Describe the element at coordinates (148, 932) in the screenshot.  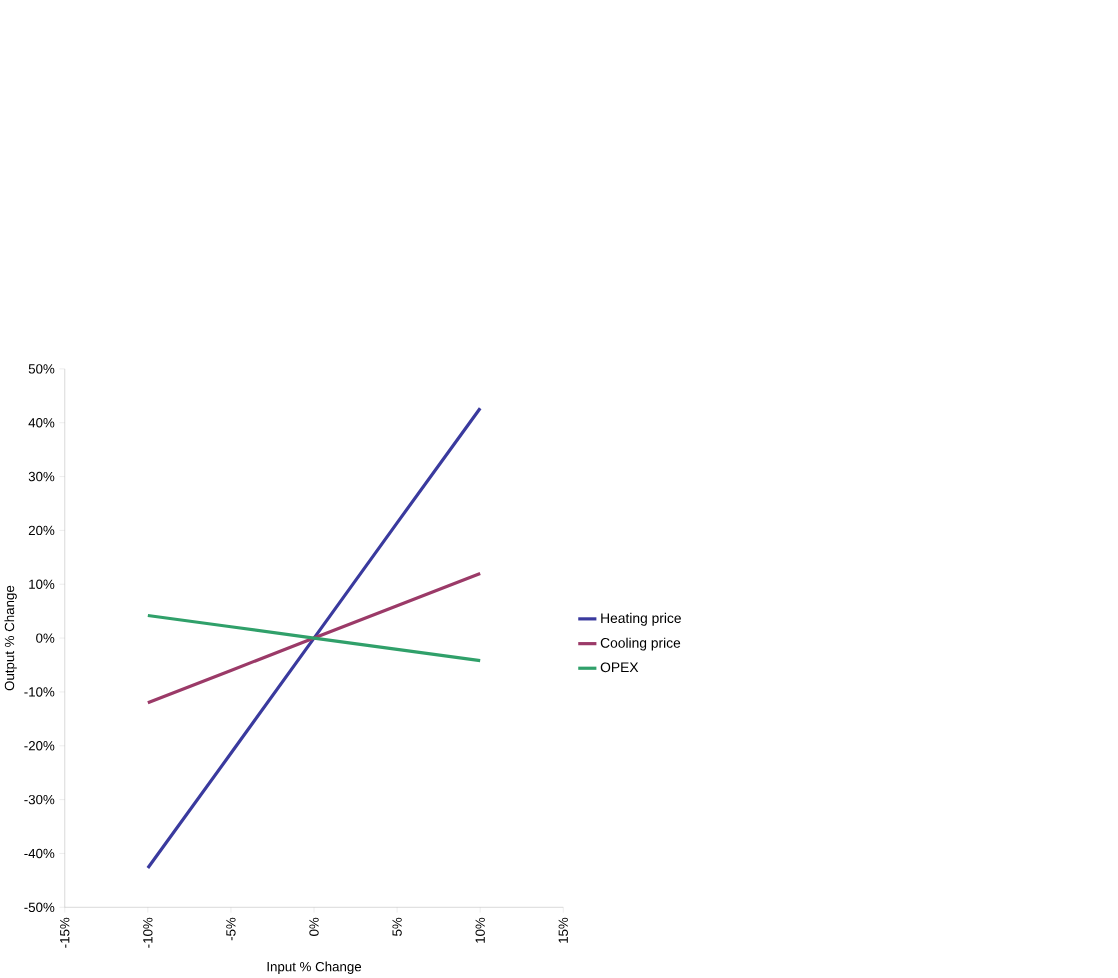
I see `x-tick-label: -10%` at that location.